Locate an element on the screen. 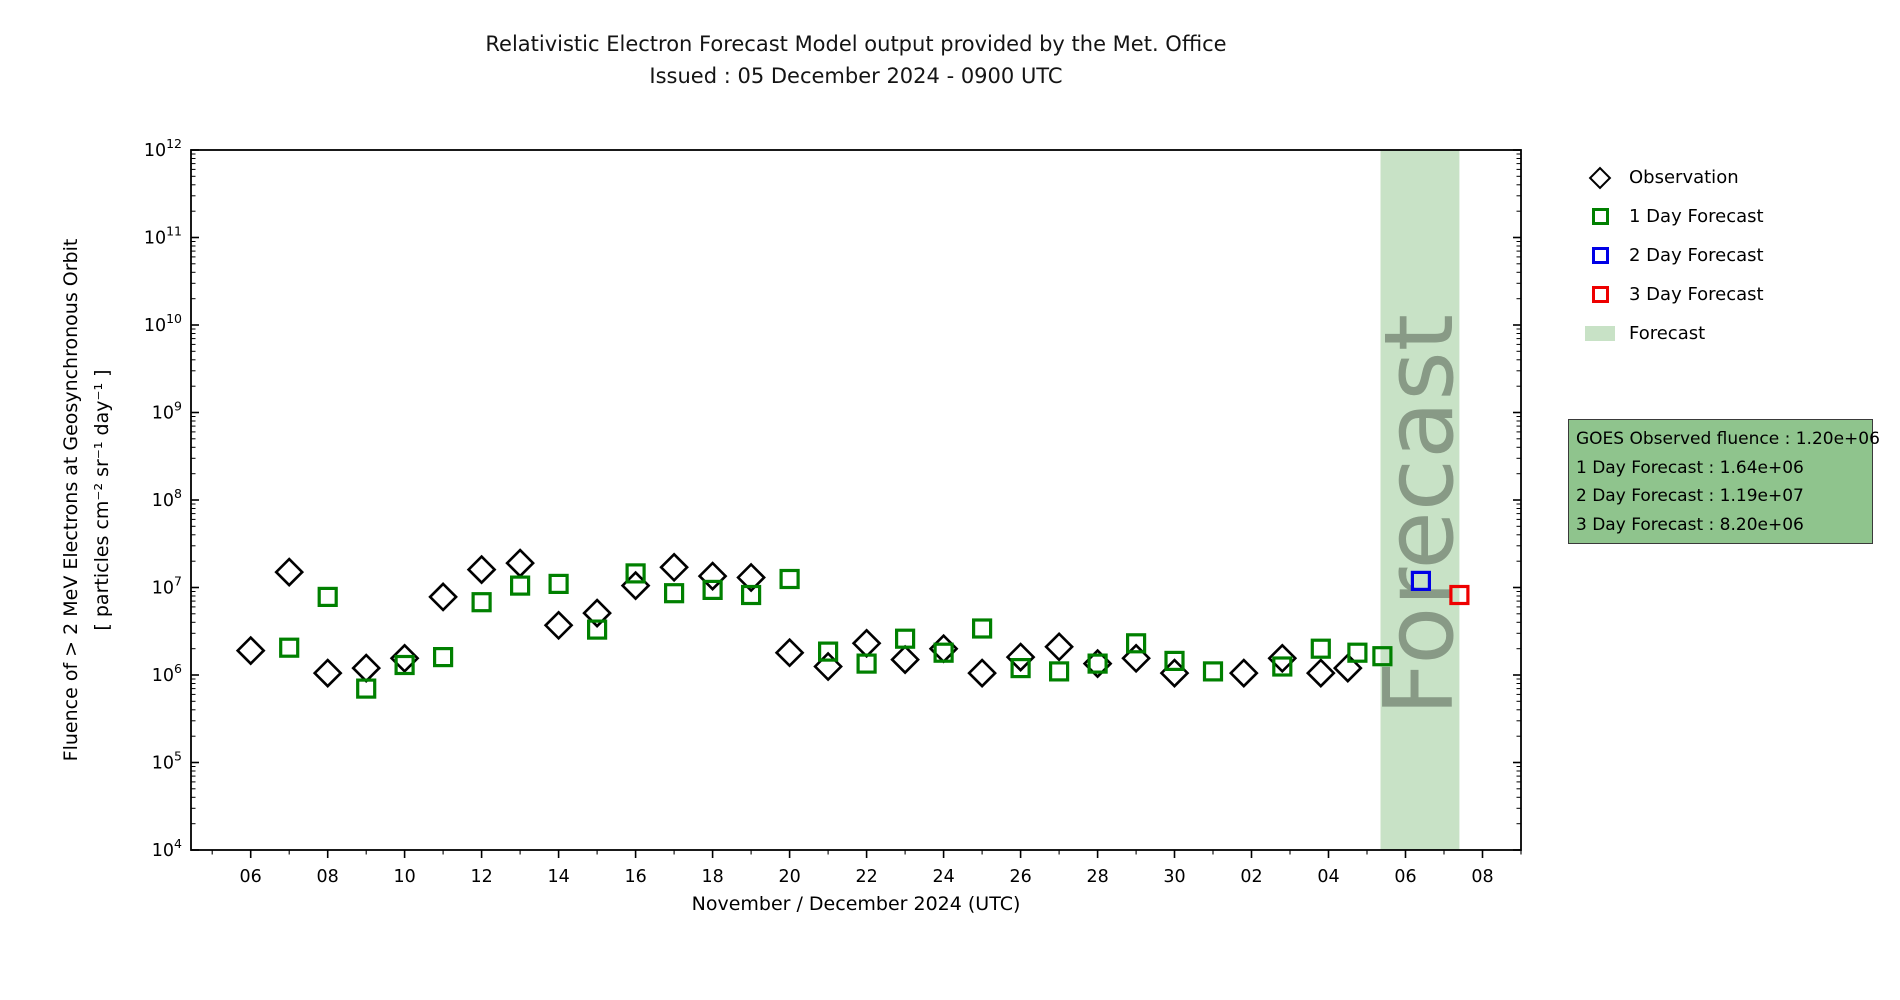 This screenshot has width=1900, height=1000. x-tick-label: 10 is located at coordinates (404, 877).